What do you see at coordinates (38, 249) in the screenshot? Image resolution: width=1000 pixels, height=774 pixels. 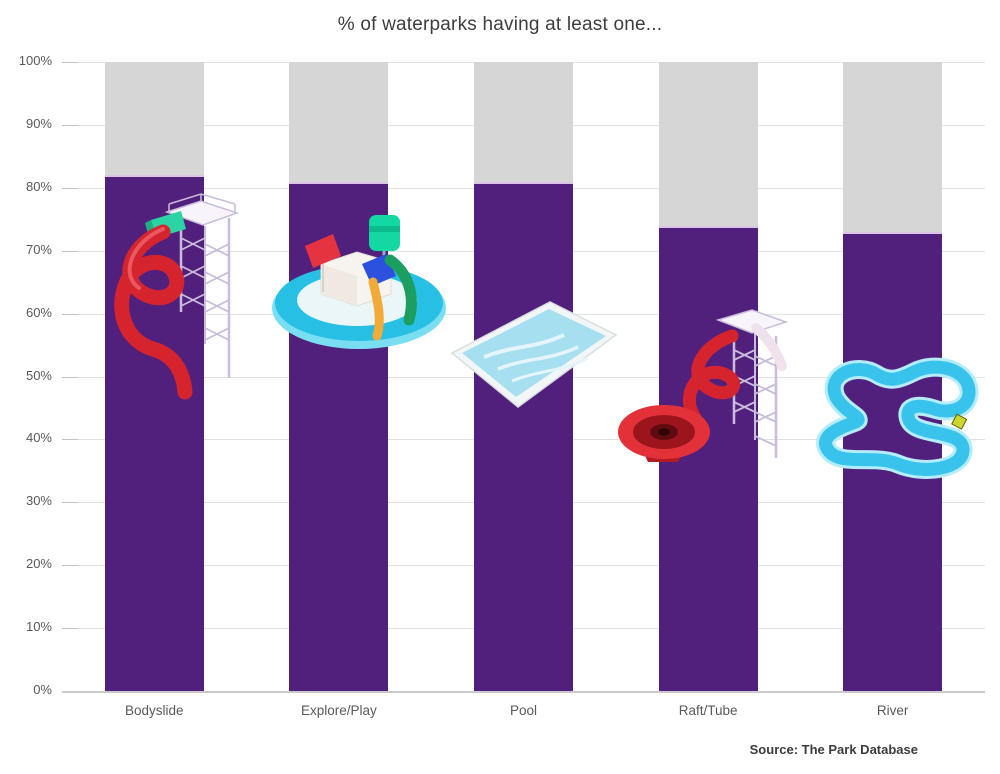 I see `y-axis-label-70: 70%` at bounding box center [38, 249].